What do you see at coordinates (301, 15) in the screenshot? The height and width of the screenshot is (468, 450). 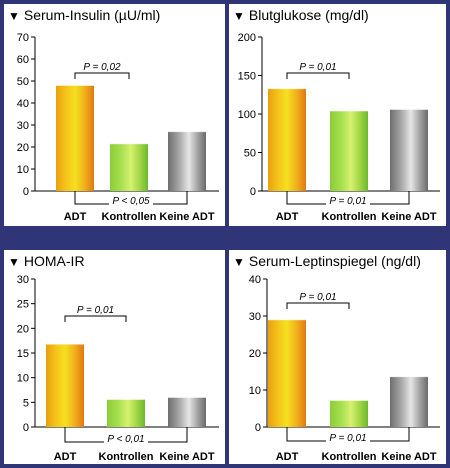 I see `chart-title: ▼ Blutglukose (mg/dl)` at bounding box center [301, 15].